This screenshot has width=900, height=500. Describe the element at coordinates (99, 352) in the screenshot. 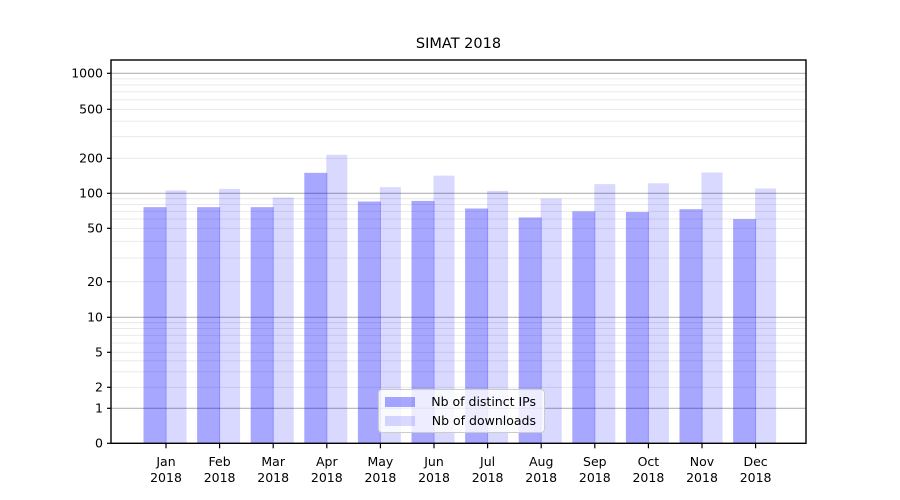

I see `y-tick-label: 5` at that location.